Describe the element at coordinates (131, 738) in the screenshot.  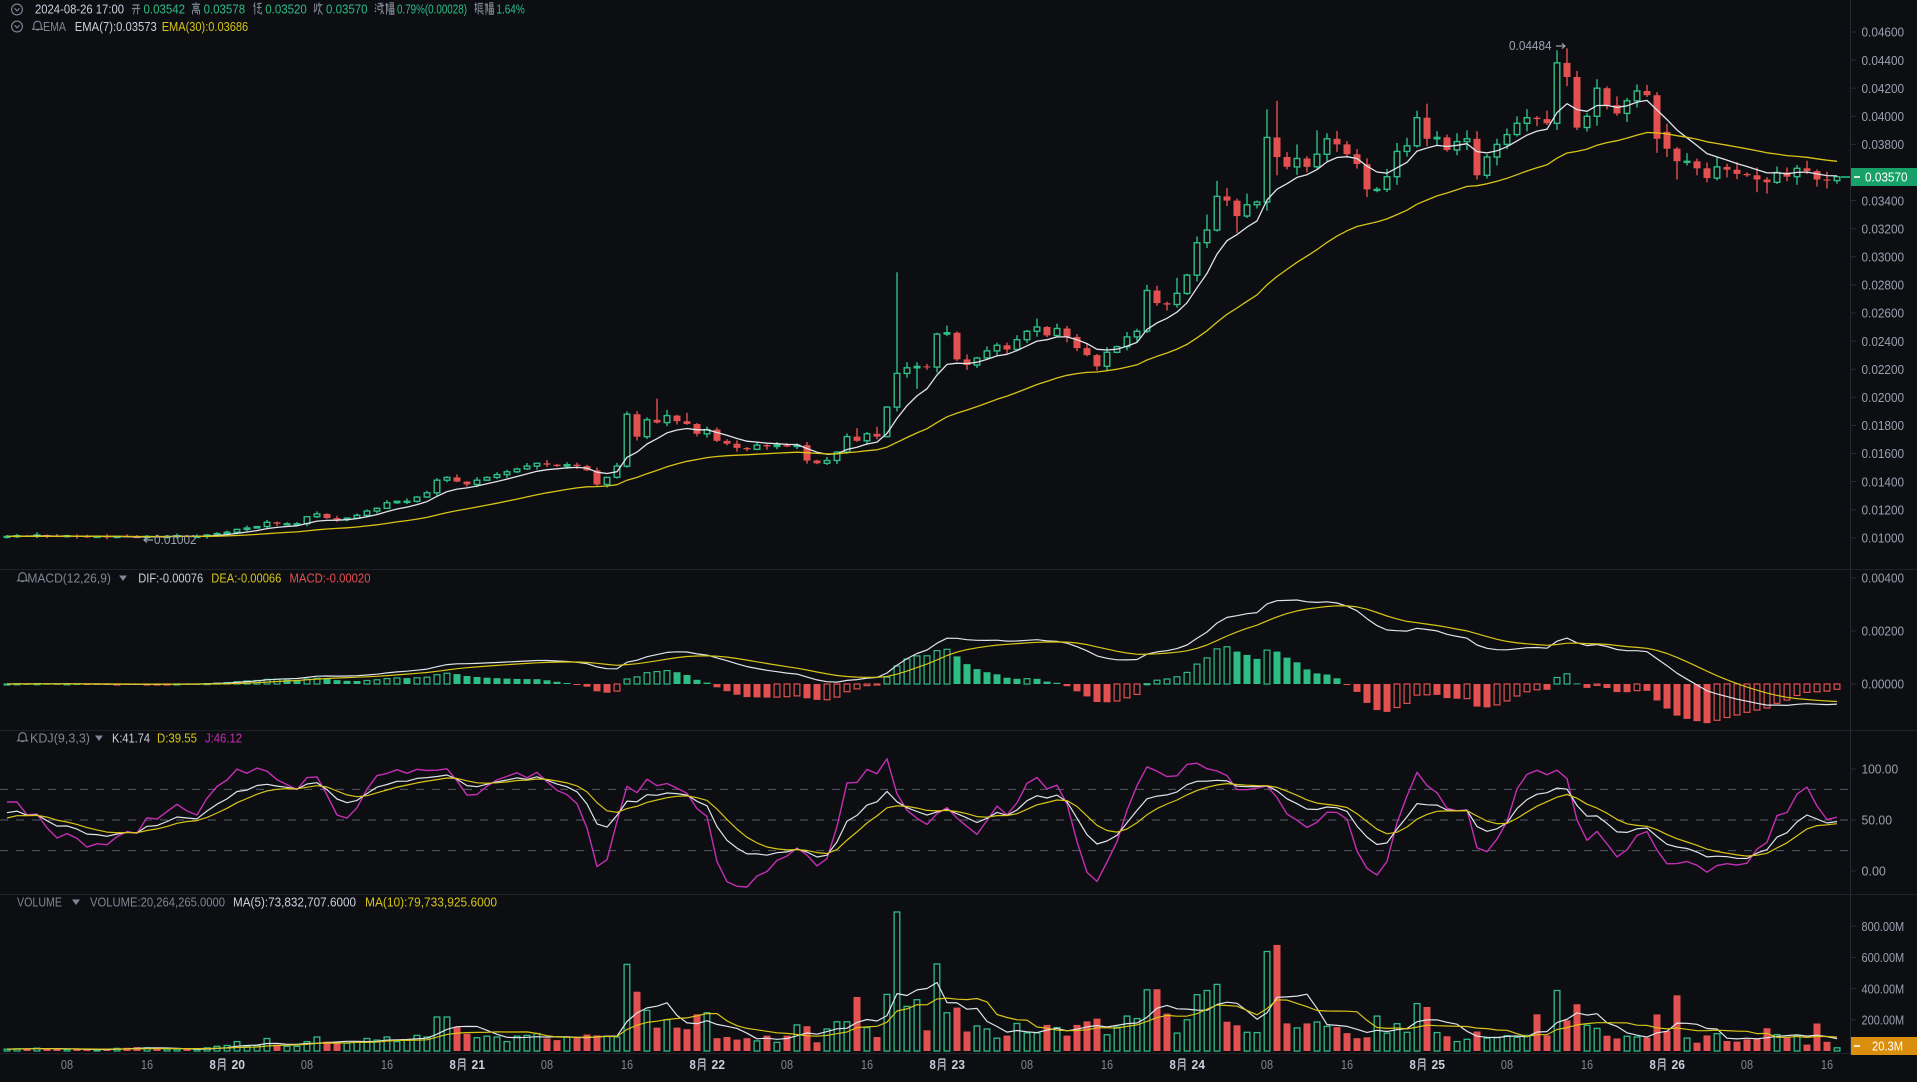
I see `svg-text: K:41.74` at that location.